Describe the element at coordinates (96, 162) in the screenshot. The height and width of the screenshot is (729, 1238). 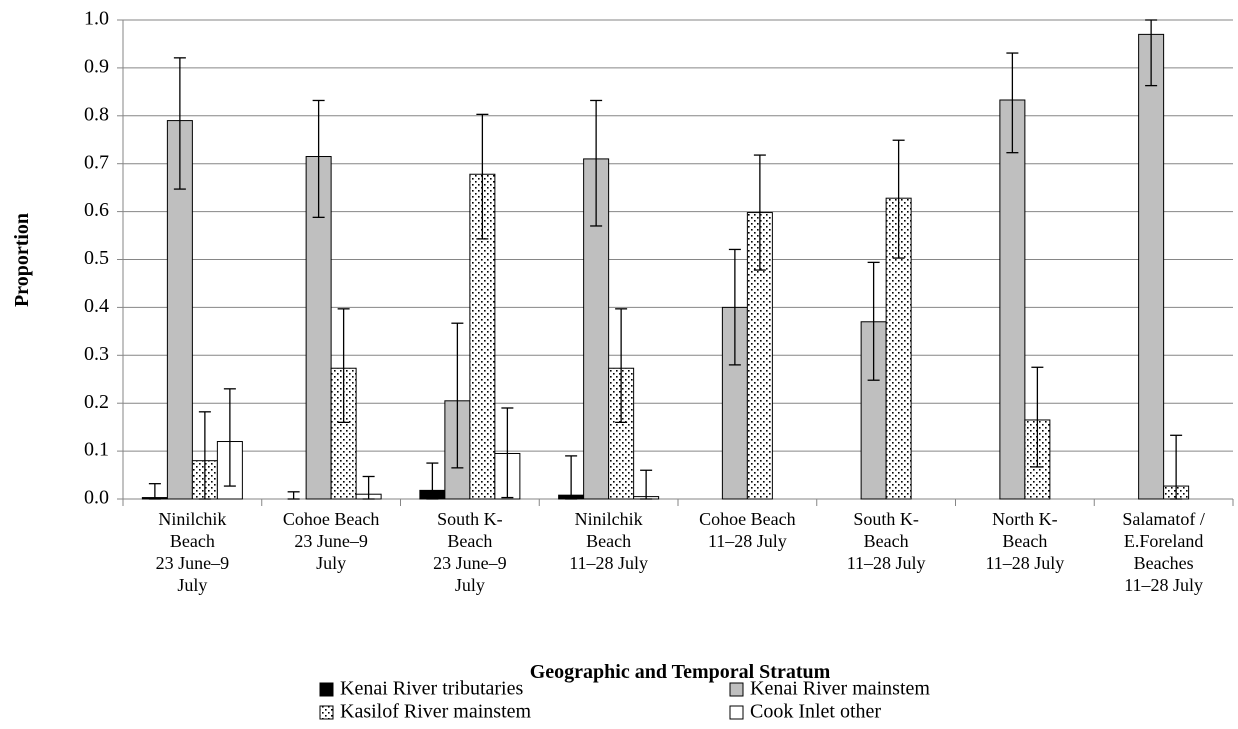
I see `y-tick-label: 0.7` at that location.